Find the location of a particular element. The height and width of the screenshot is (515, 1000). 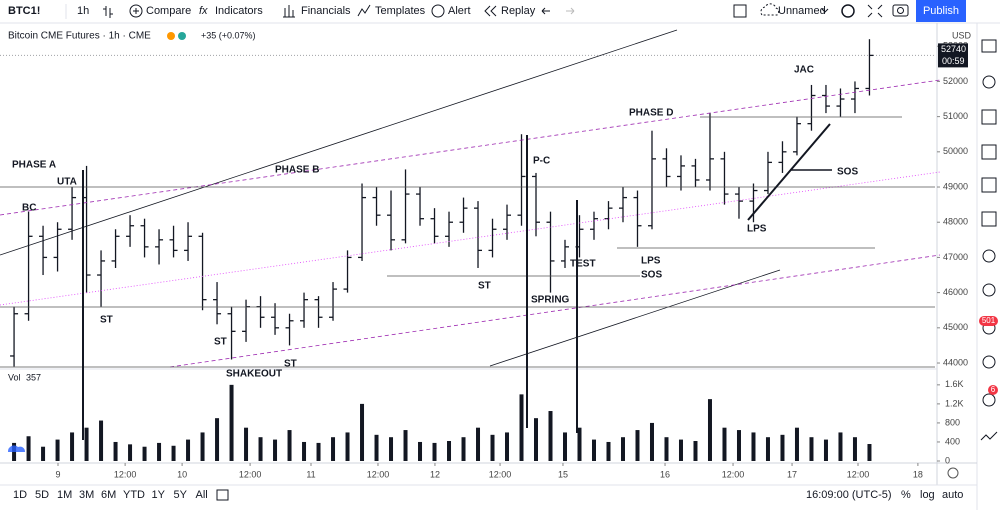

badge-count: 501 is located at coordinates (989, 320).